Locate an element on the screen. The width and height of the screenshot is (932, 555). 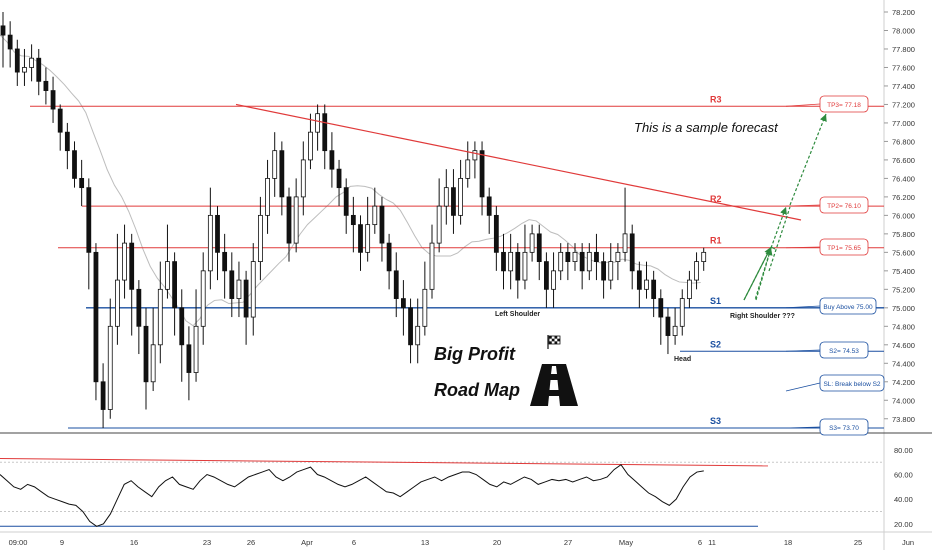
price-tick-label: 74.400 is located at coordinates (903, 363).